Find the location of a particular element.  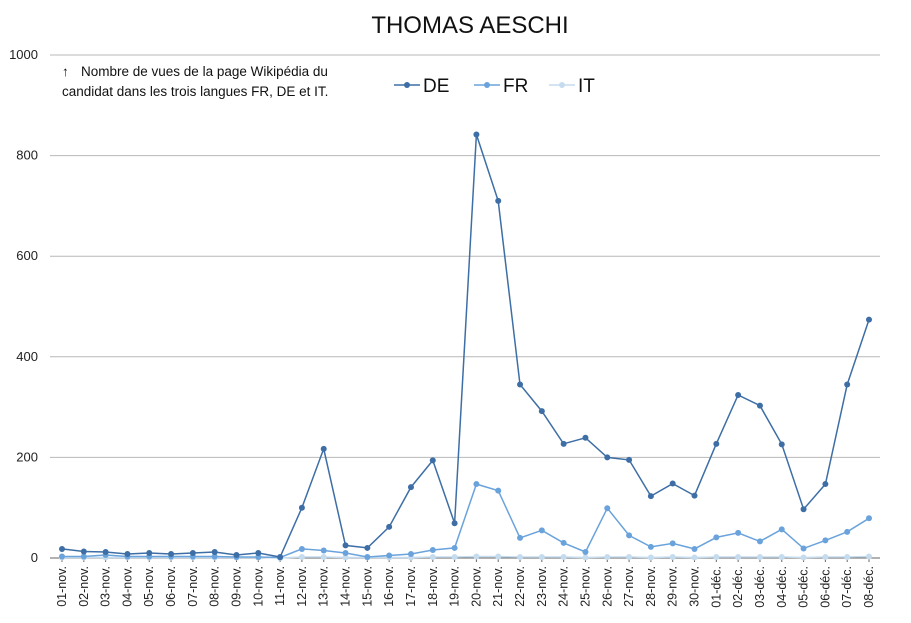

x-tick-label: 04-déc. is located at coordinates (782, 587).